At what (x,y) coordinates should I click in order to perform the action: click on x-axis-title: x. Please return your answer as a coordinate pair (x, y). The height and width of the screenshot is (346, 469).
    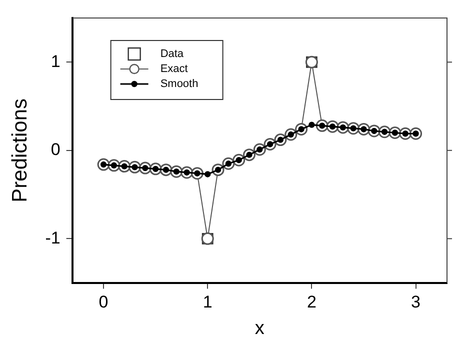
    Looking at the image, I should click on (259, 328).